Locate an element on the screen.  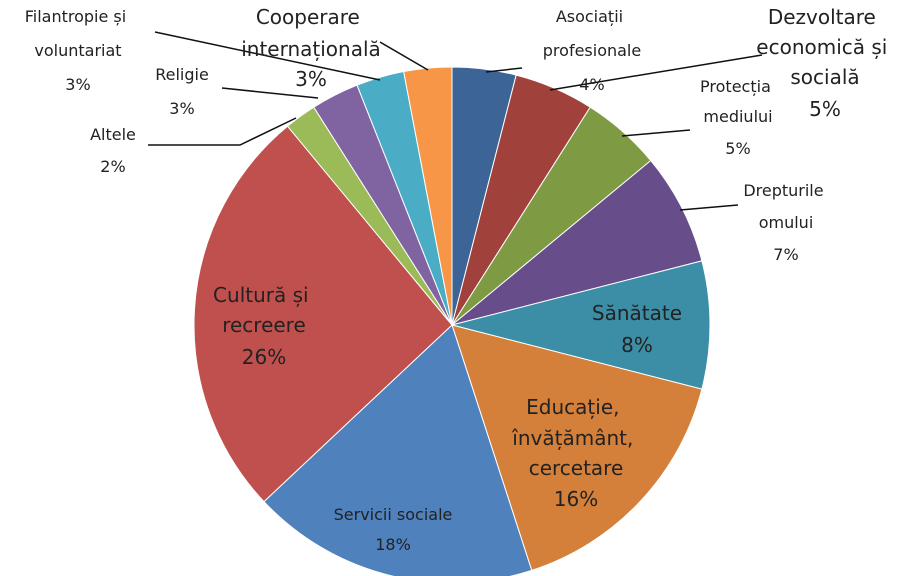
label-line: cercetare is located at coordinates (576, 468).